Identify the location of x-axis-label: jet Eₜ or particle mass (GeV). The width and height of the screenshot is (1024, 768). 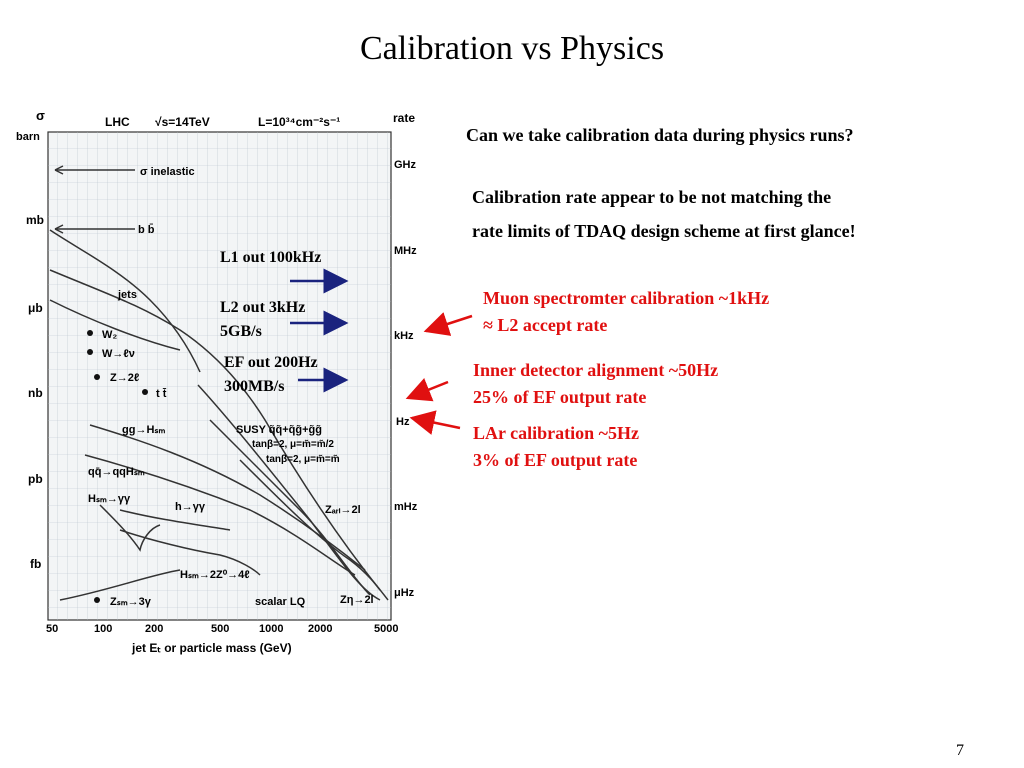
(211, 648).